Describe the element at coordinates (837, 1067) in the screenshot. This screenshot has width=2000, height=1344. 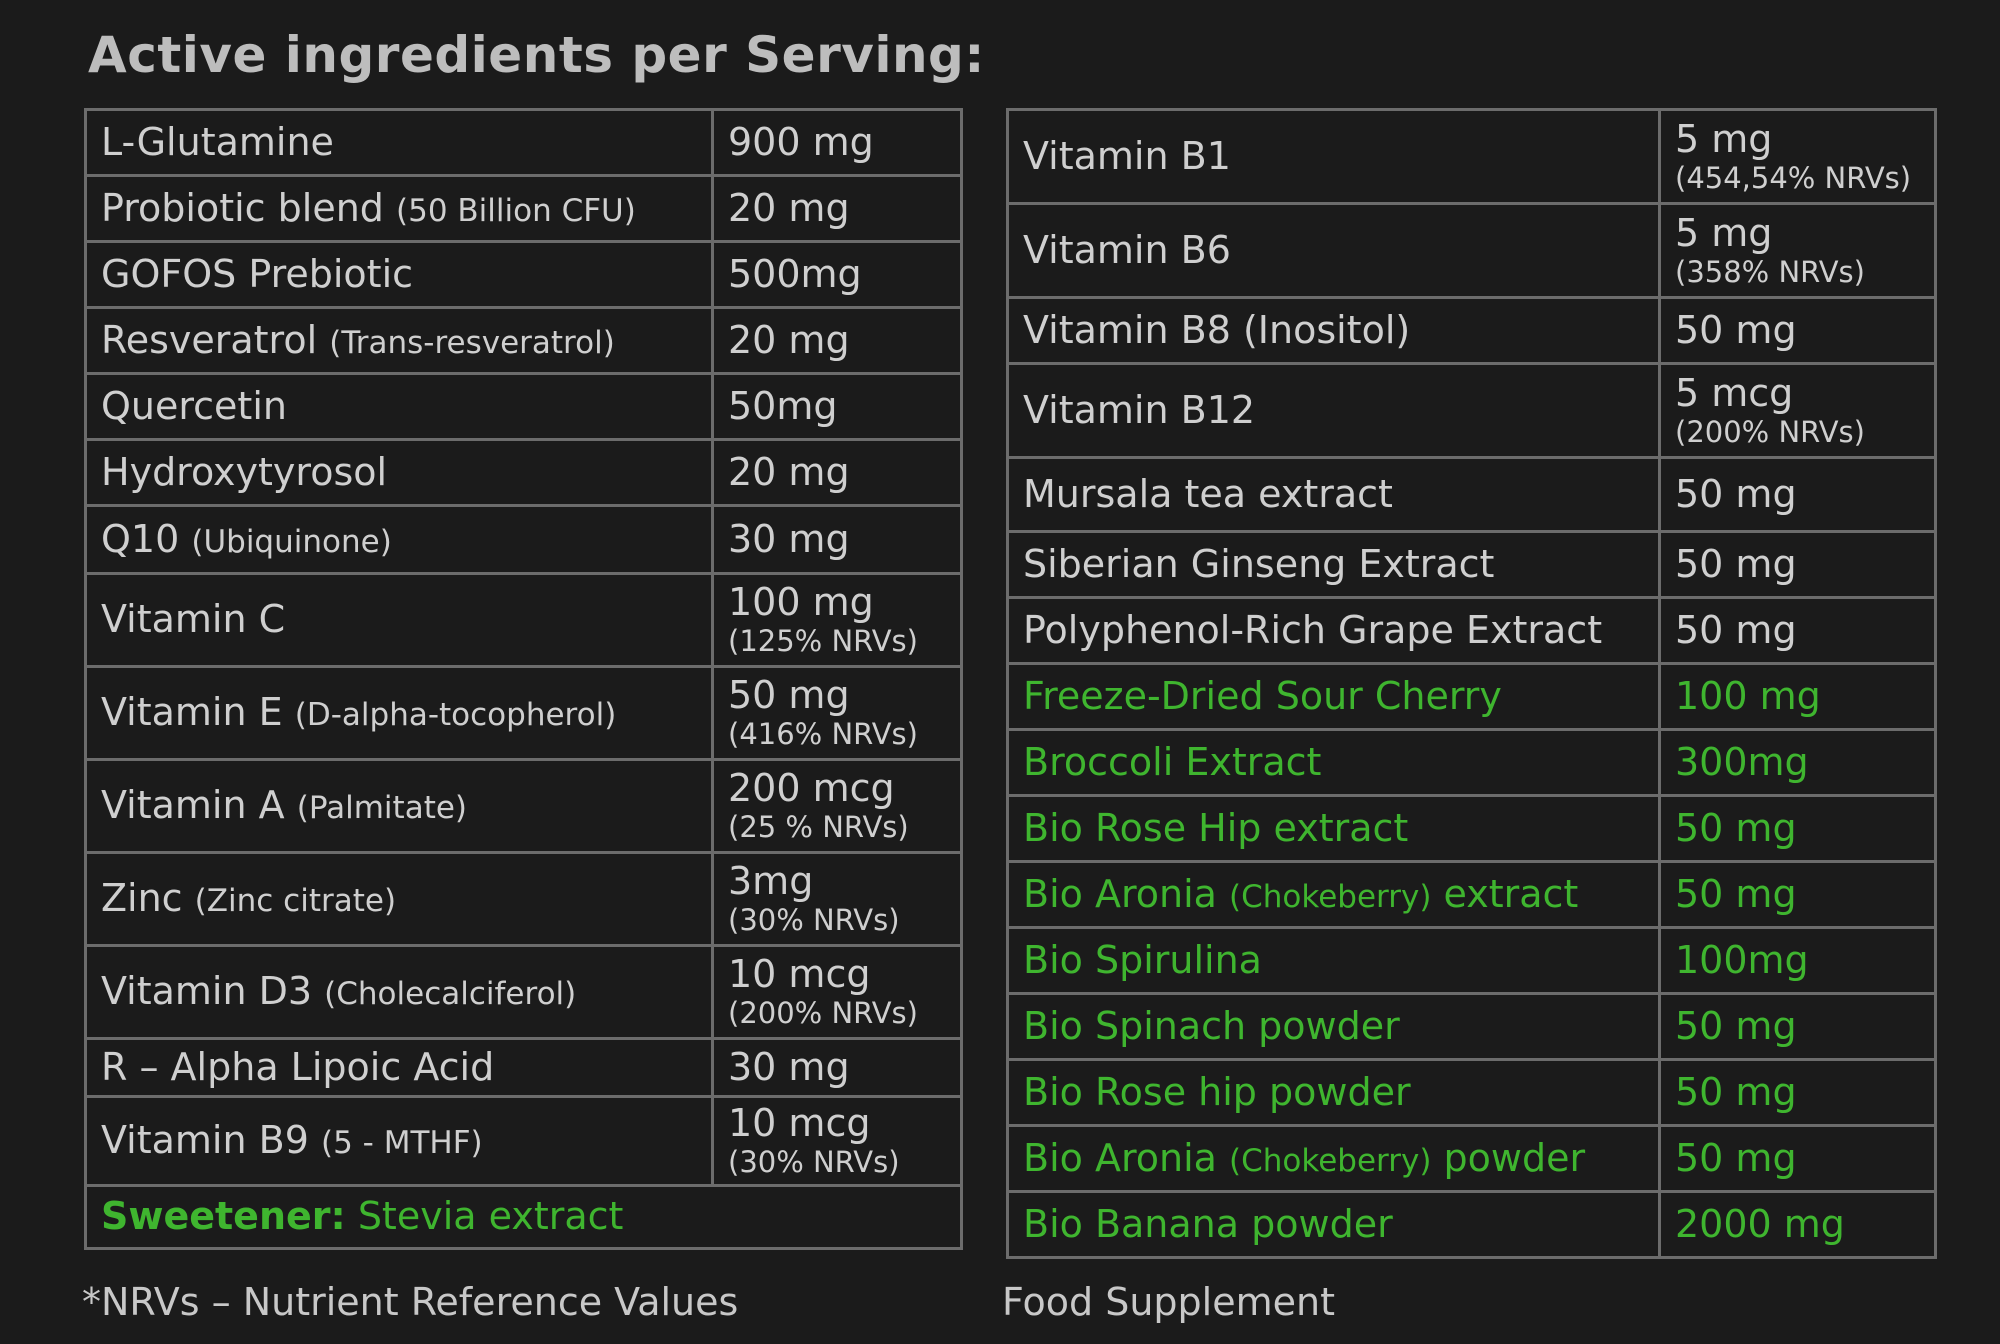
I see `ingredient-amount-cell: 30 mg` at that location.